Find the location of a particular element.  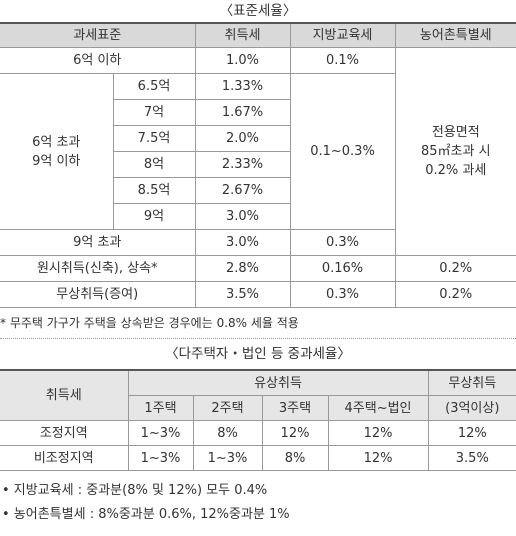

note-line: • 농어촌특별세 : 8%중과분 0.6%, 12%중과분 1% is located at coordinates (146, 514).